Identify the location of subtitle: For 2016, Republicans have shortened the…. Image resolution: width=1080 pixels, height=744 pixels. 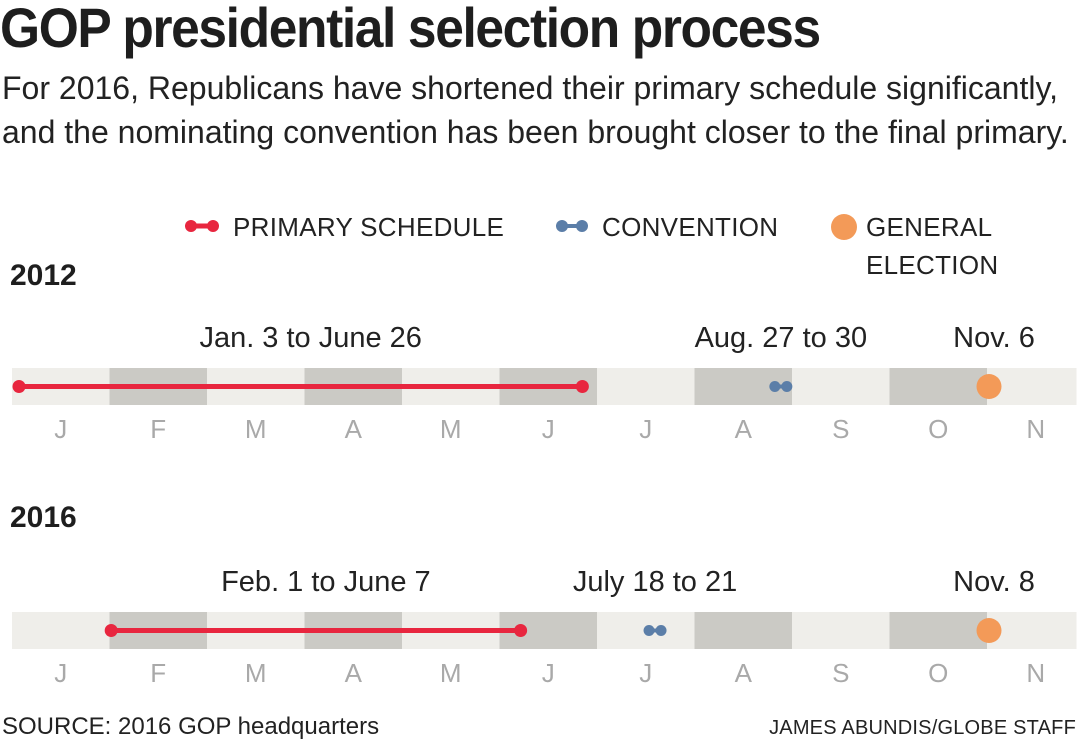
(535, 110).